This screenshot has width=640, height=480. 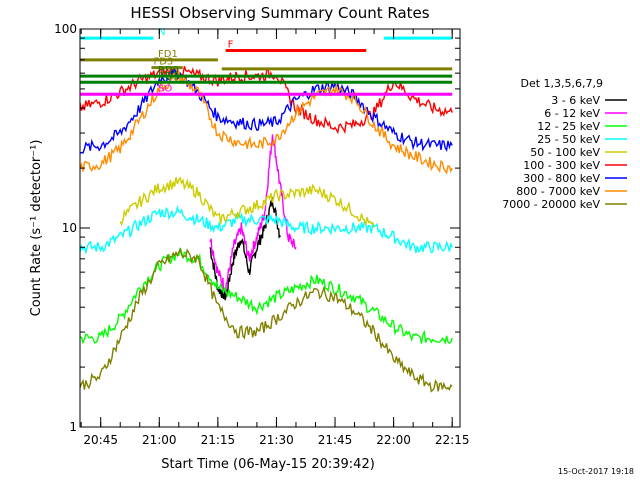 I want to click on flag-label-1: N, so click(x=161, y=32).